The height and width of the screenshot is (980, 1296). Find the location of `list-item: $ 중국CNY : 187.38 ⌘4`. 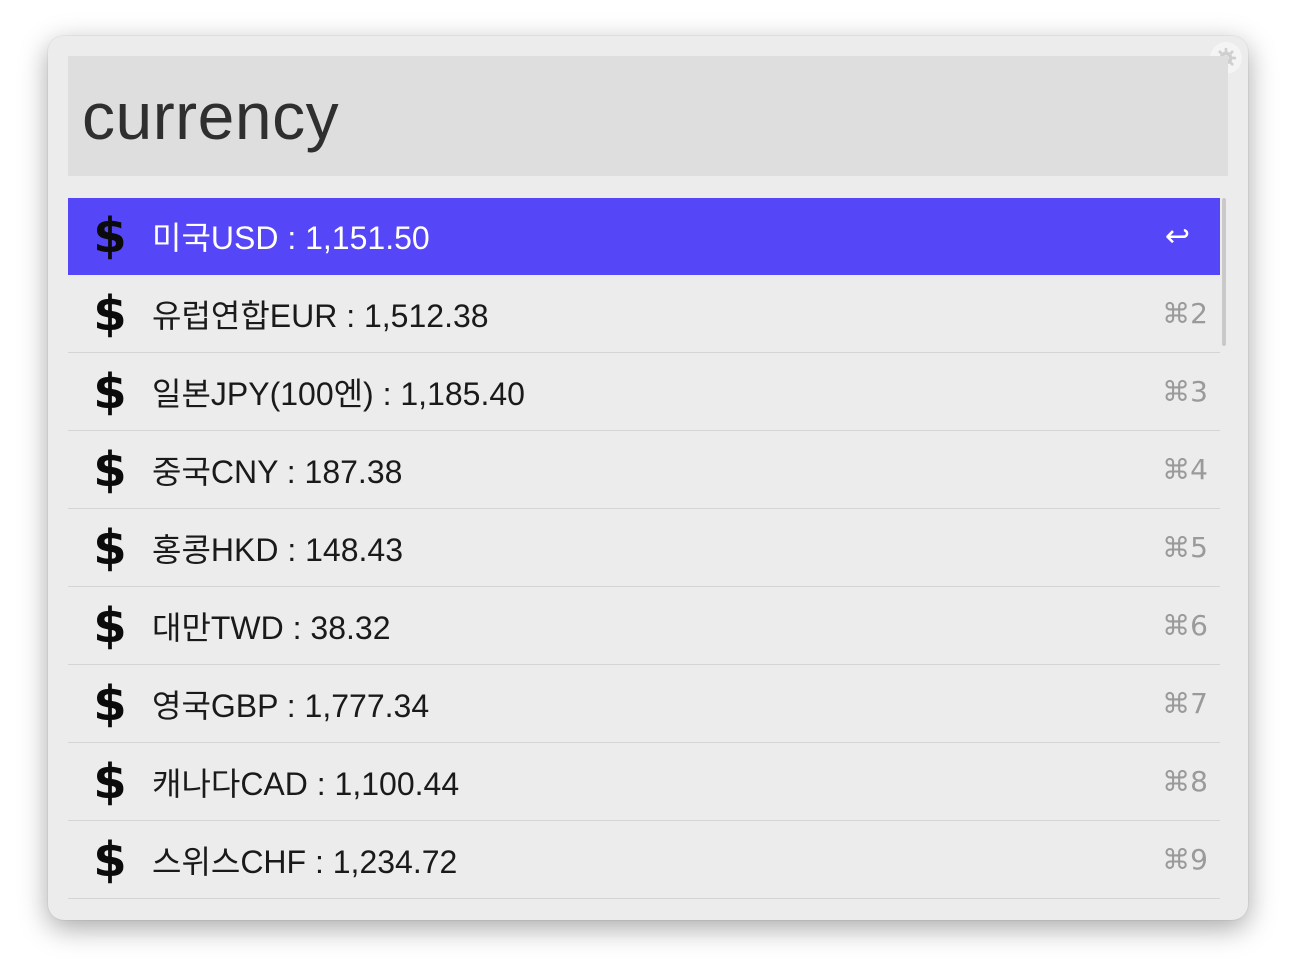

list-item: $ 중국CNY : 187.38 ⌘4 is located at coordinates (644, 470).